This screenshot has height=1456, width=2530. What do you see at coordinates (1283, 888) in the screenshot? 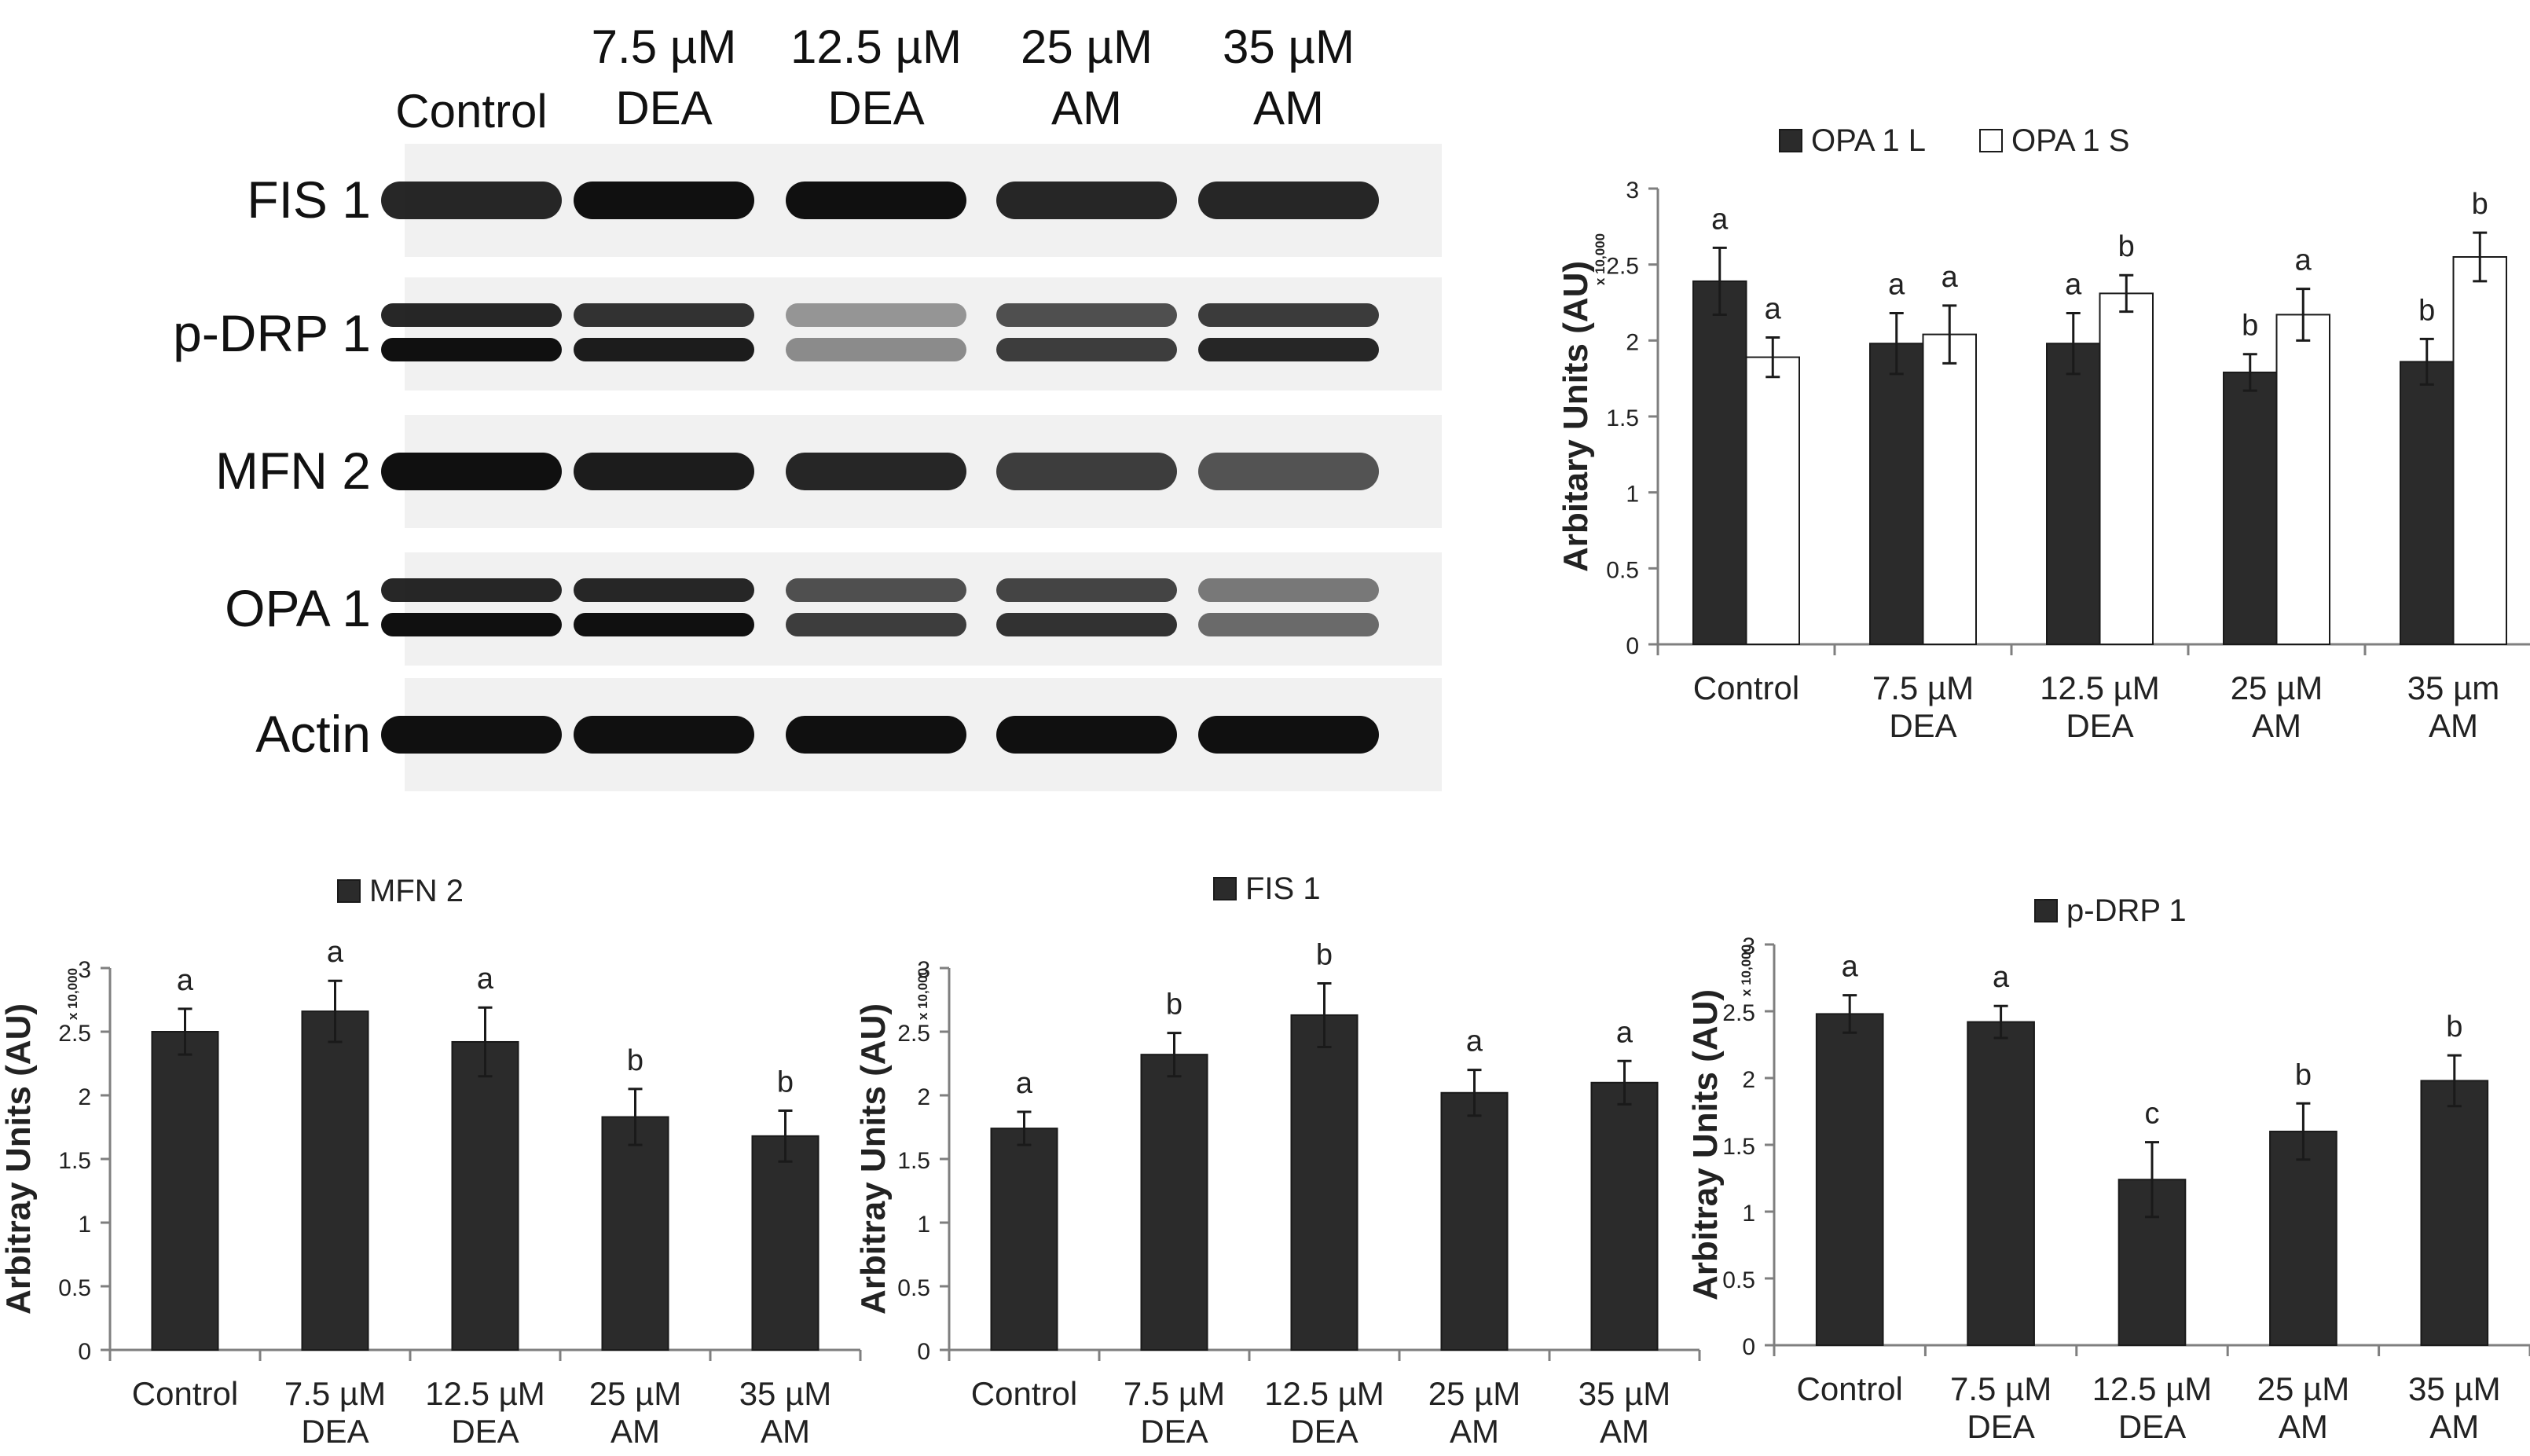
I see `fis1-legend-label: FIS 1` at bounding box center [1283, 888].